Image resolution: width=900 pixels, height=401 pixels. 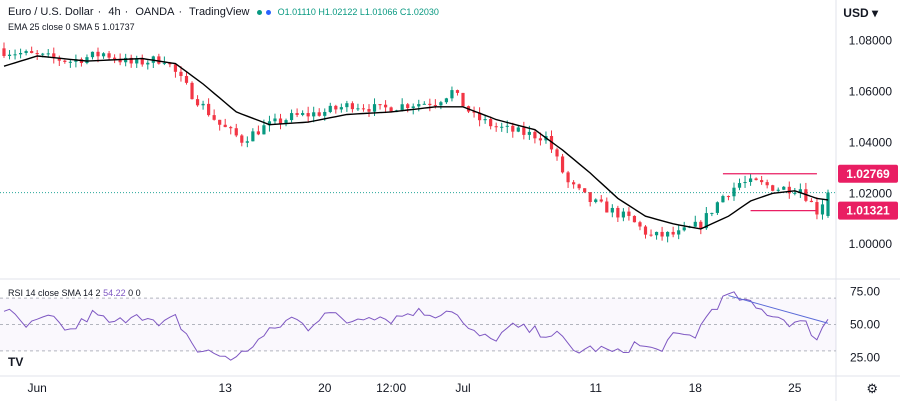 What do you see at coordinates (74, 293) in the screenshot?
I see `rsi-legend: RSI 14 close SMA 14 2 54.22 0 0` at bounding box center [74, 293].